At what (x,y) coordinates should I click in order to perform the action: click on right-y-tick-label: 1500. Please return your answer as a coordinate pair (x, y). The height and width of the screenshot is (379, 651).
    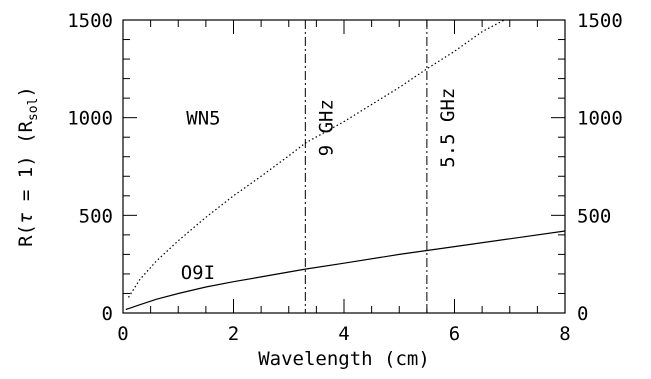
    Looking at the image, I should click on (600, 21).